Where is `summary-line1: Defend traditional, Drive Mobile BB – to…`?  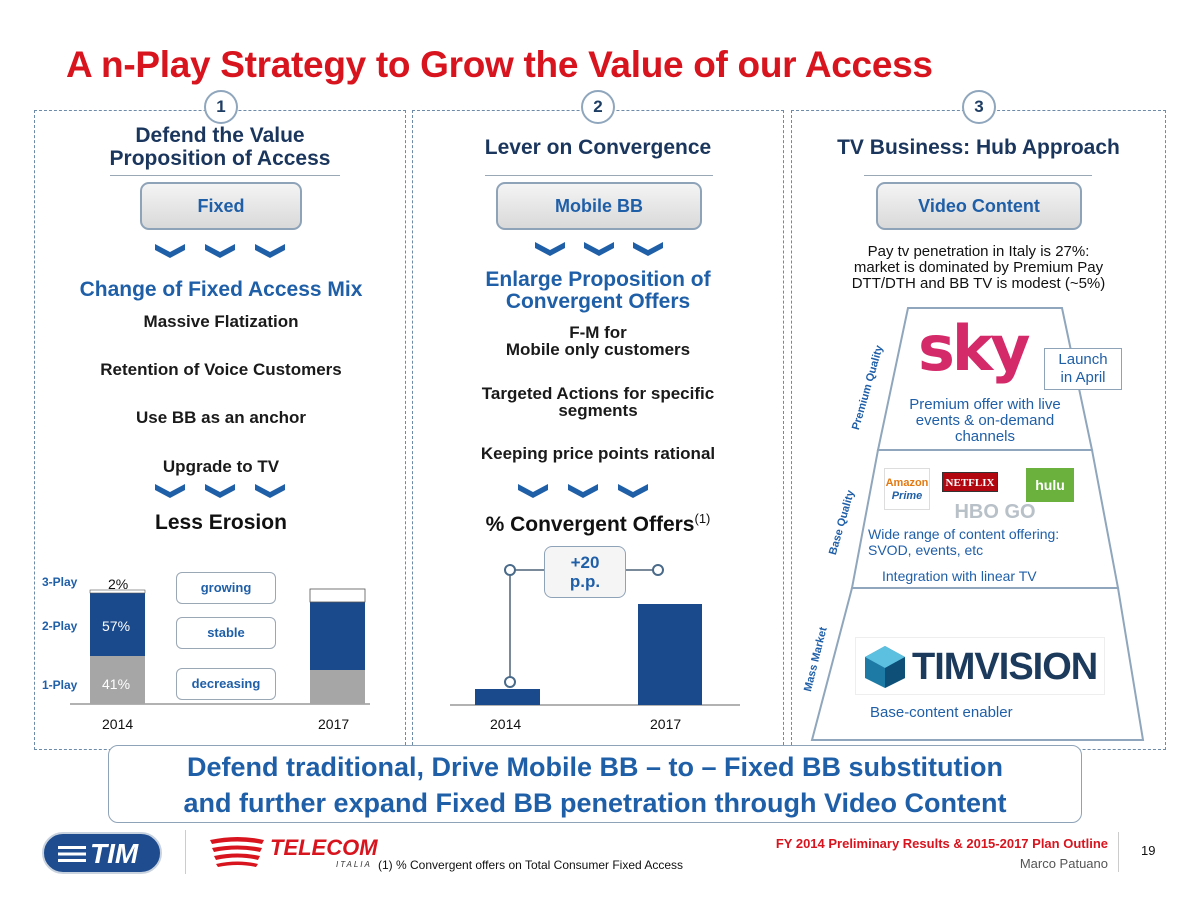
summary-line1: Defend traditional, Drive Mobile BB – to… is located at coordinates (595, 767).